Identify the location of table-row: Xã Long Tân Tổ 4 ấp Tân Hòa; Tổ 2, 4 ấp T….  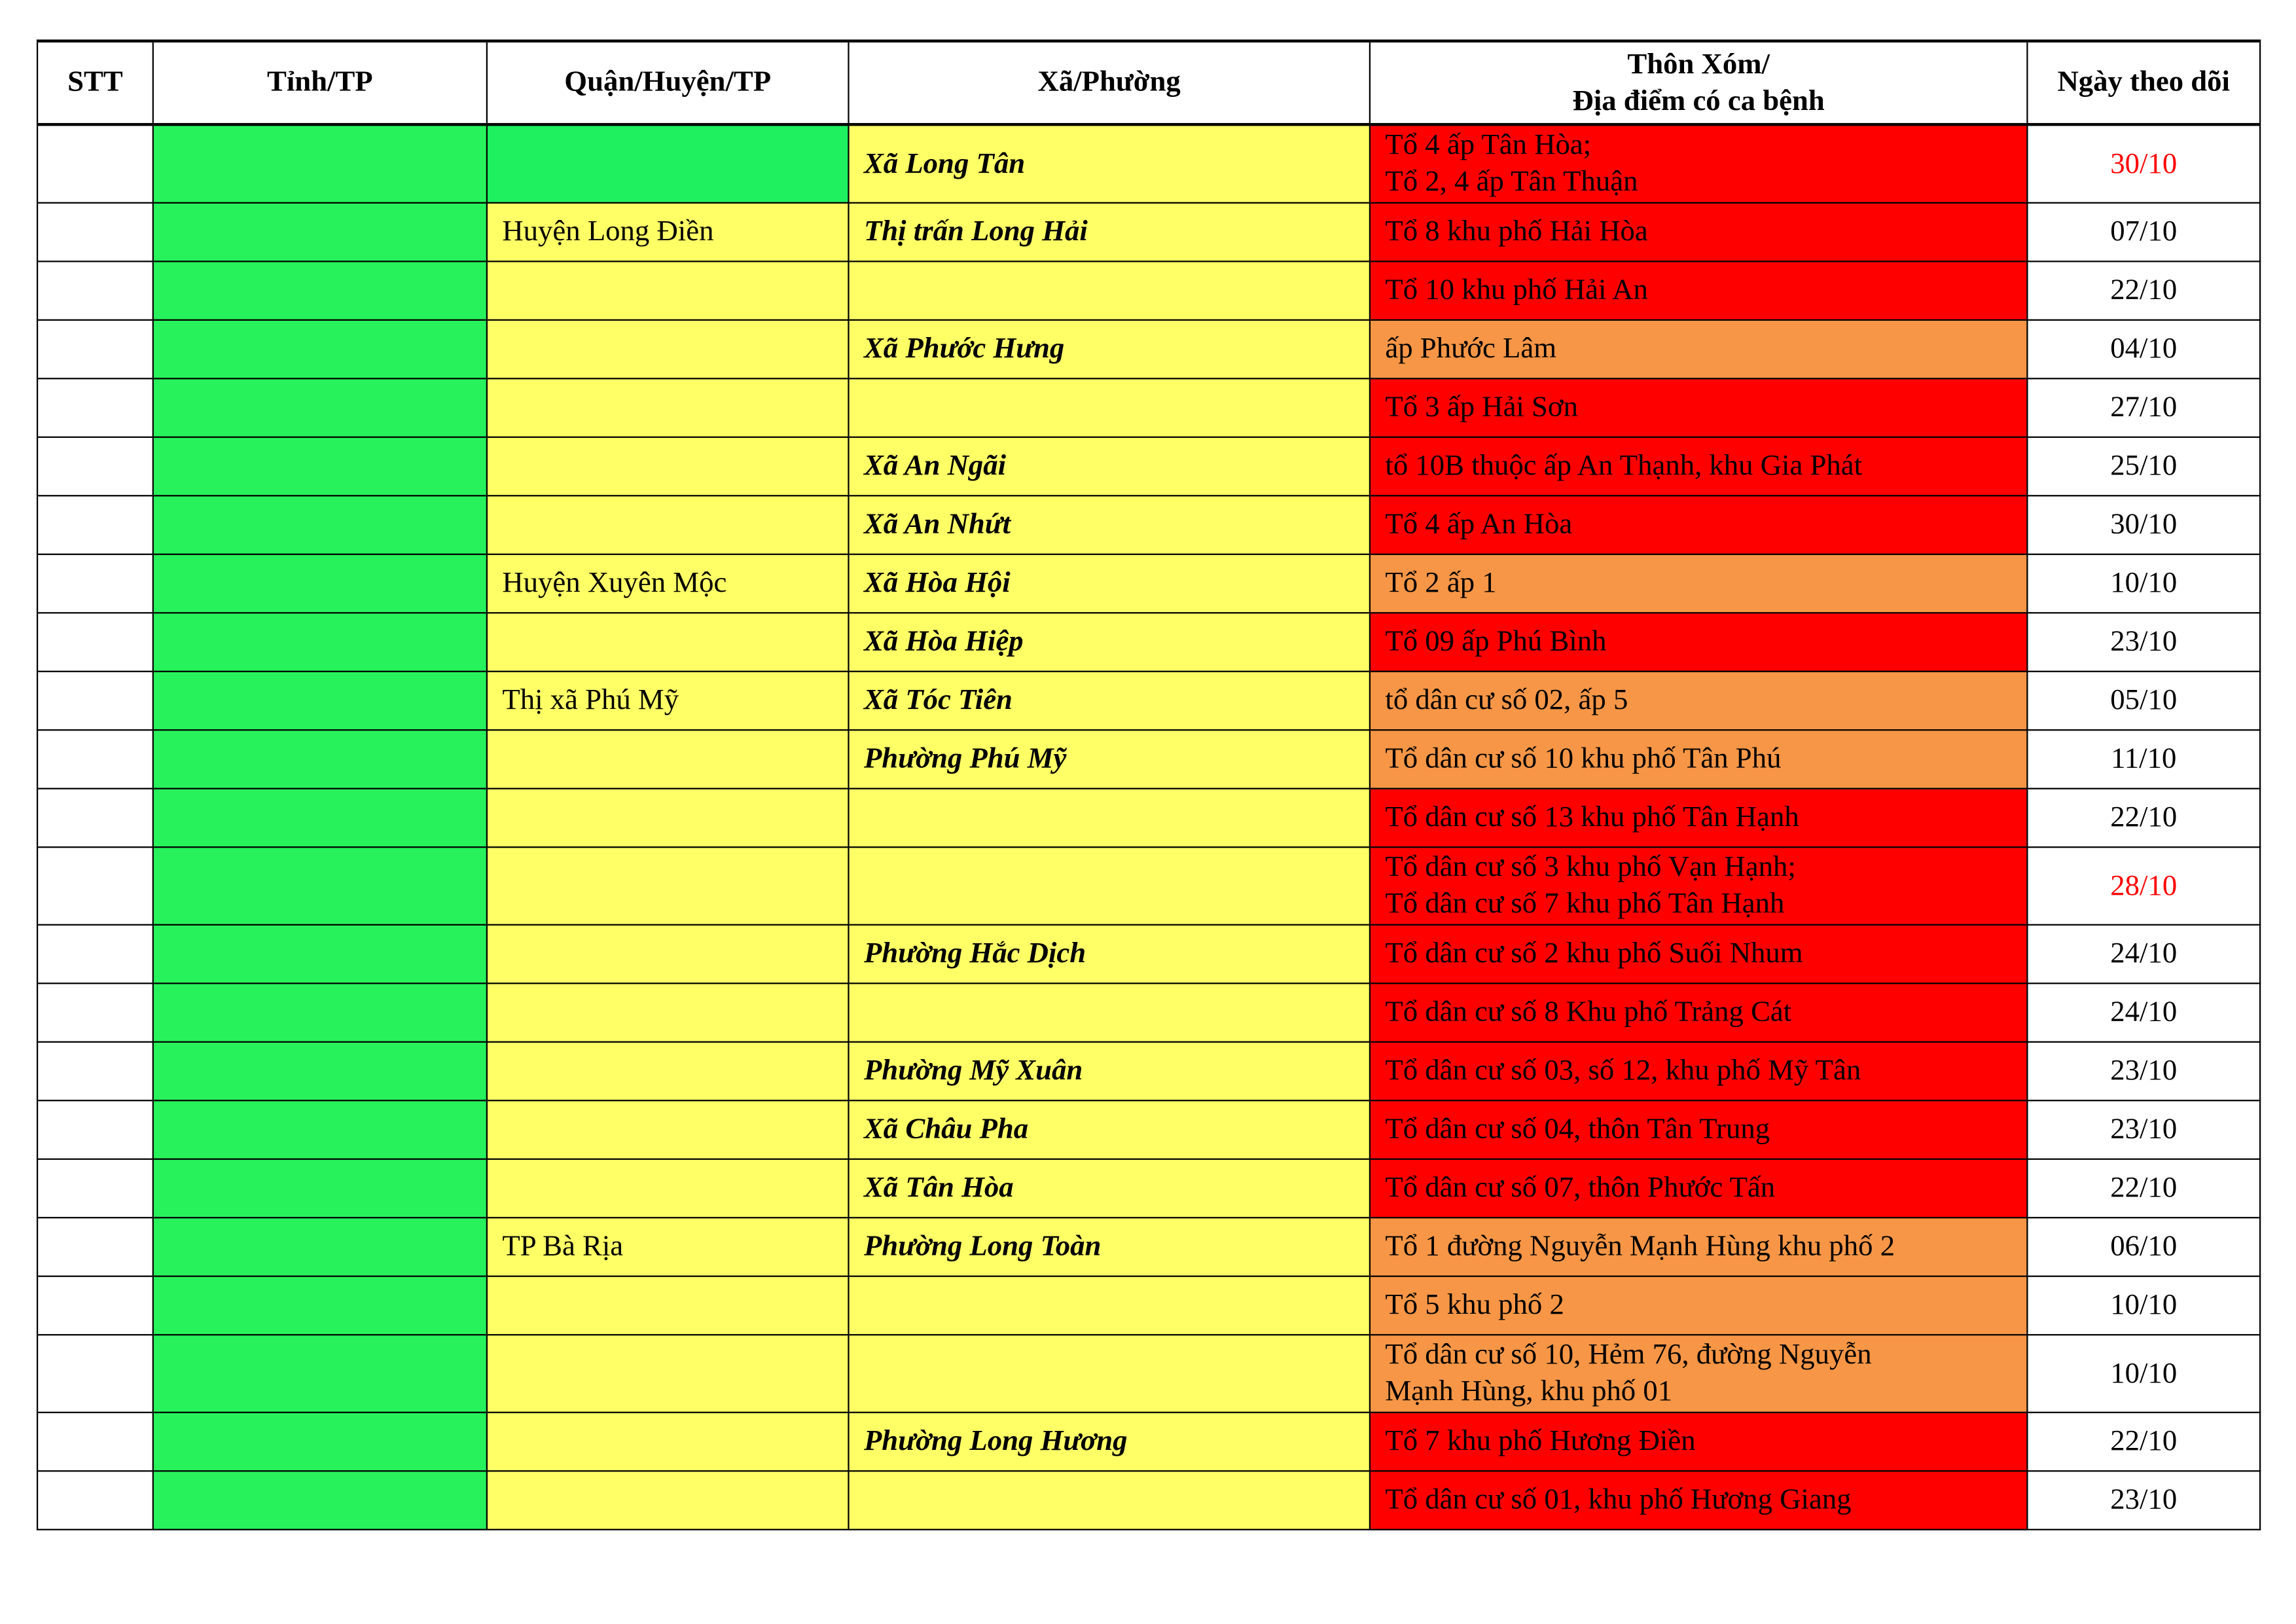
(1148, 164).